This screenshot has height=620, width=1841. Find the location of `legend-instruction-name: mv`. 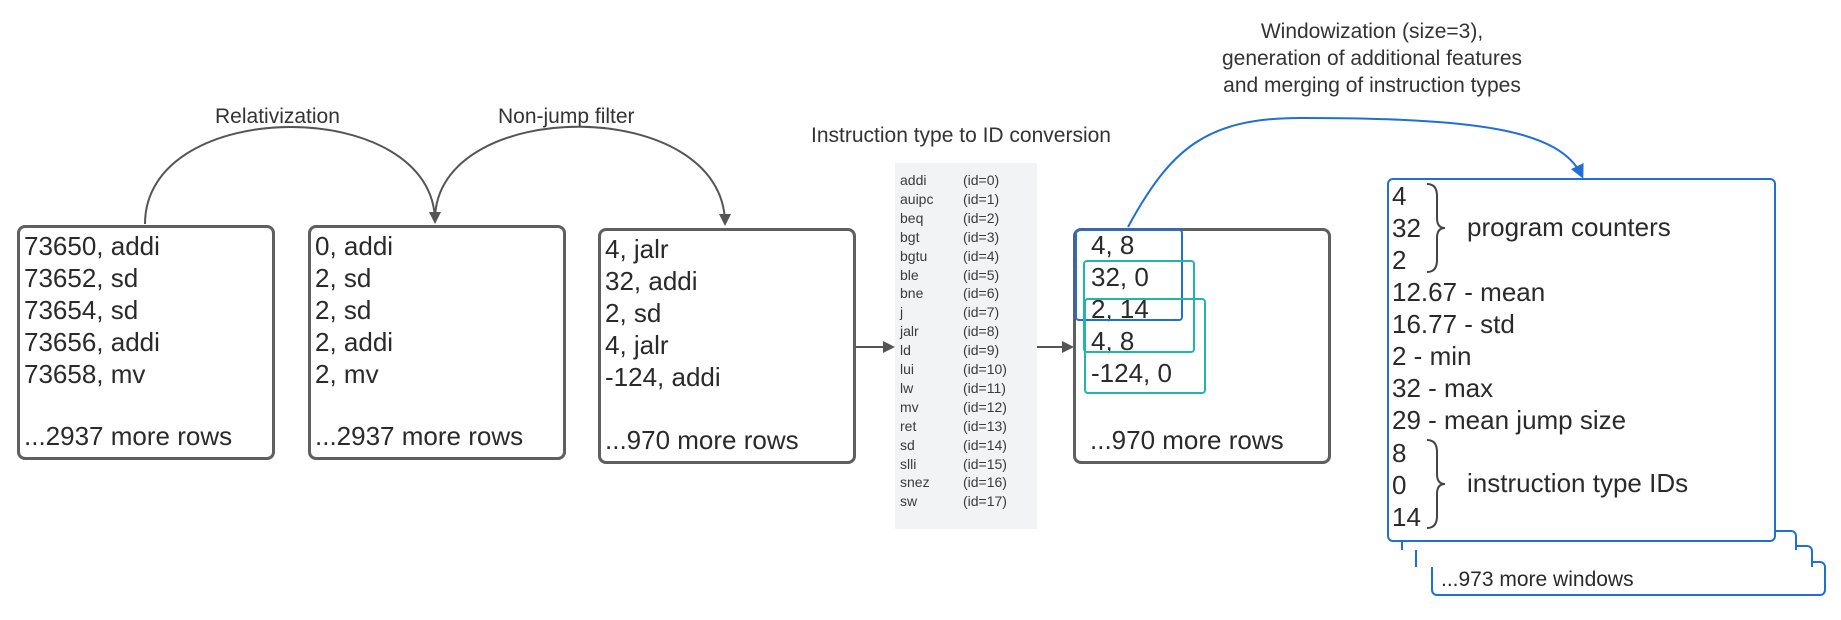

legend-instruction-name: mv is located at coordinates (909, 406).